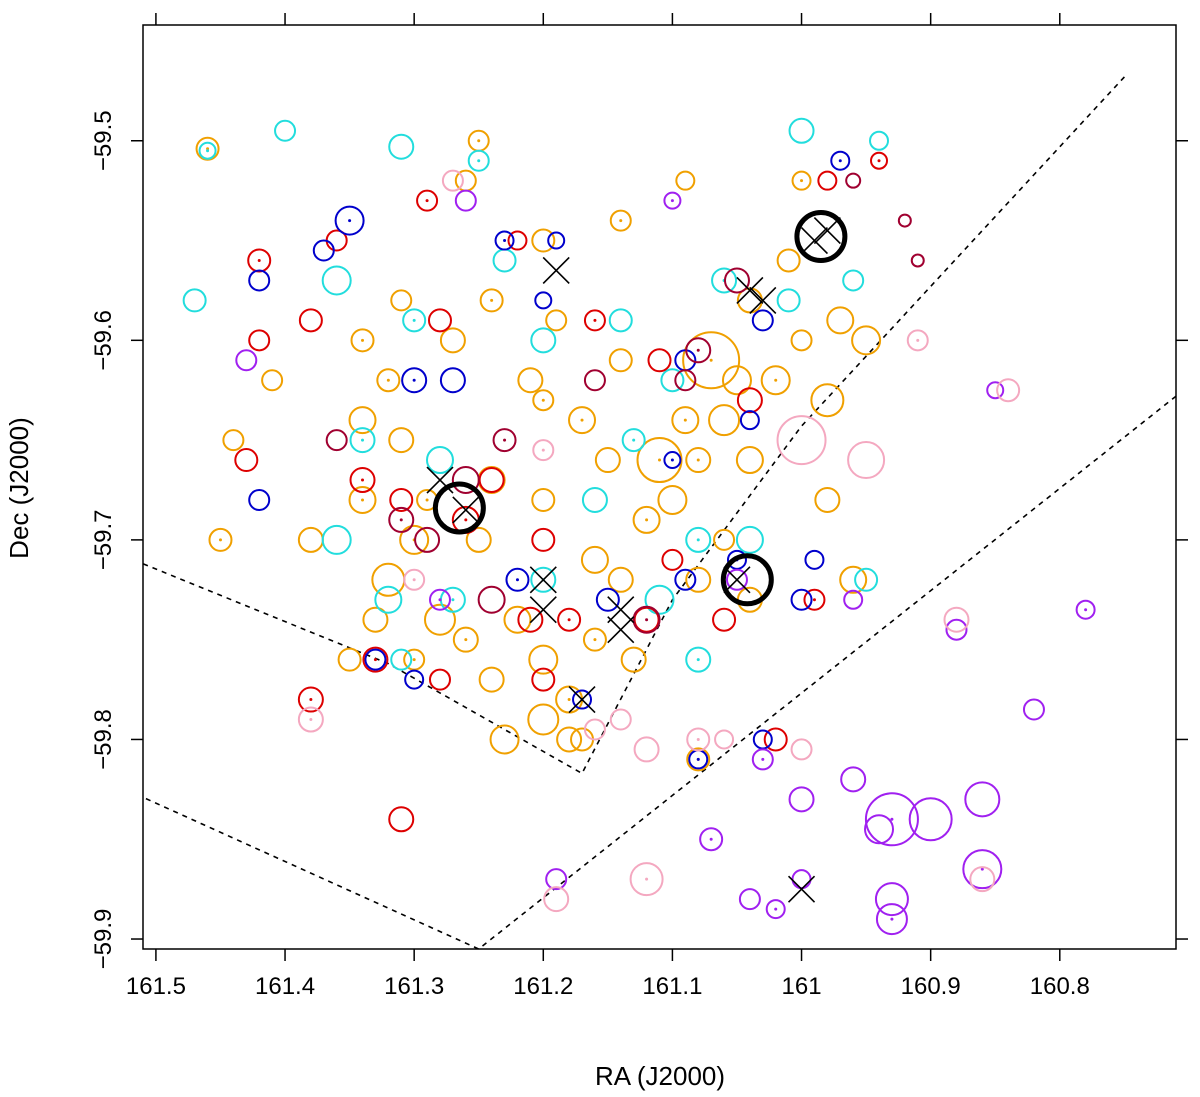  I want to click on y-tick-label-0: −59.5, so click(103, 140).